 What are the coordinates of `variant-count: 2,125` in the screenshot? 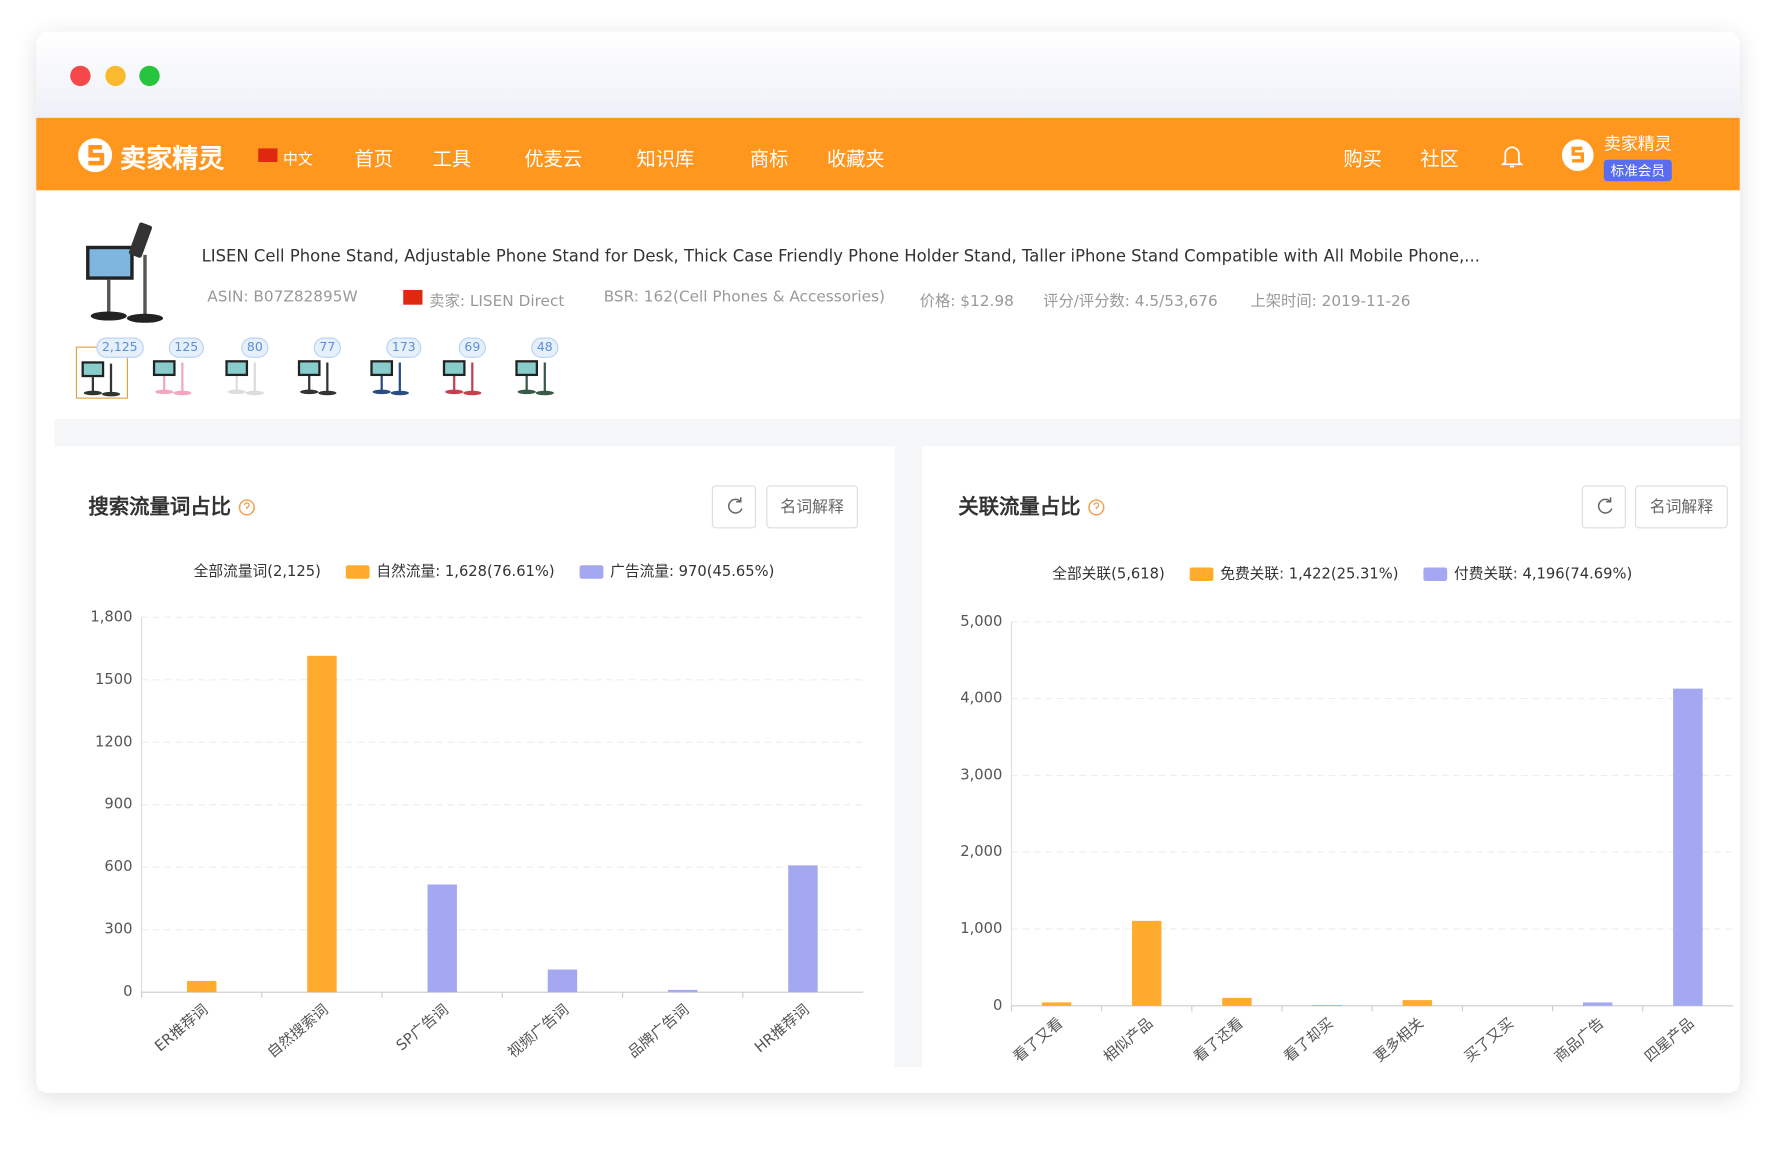 It's located at (120, 347).